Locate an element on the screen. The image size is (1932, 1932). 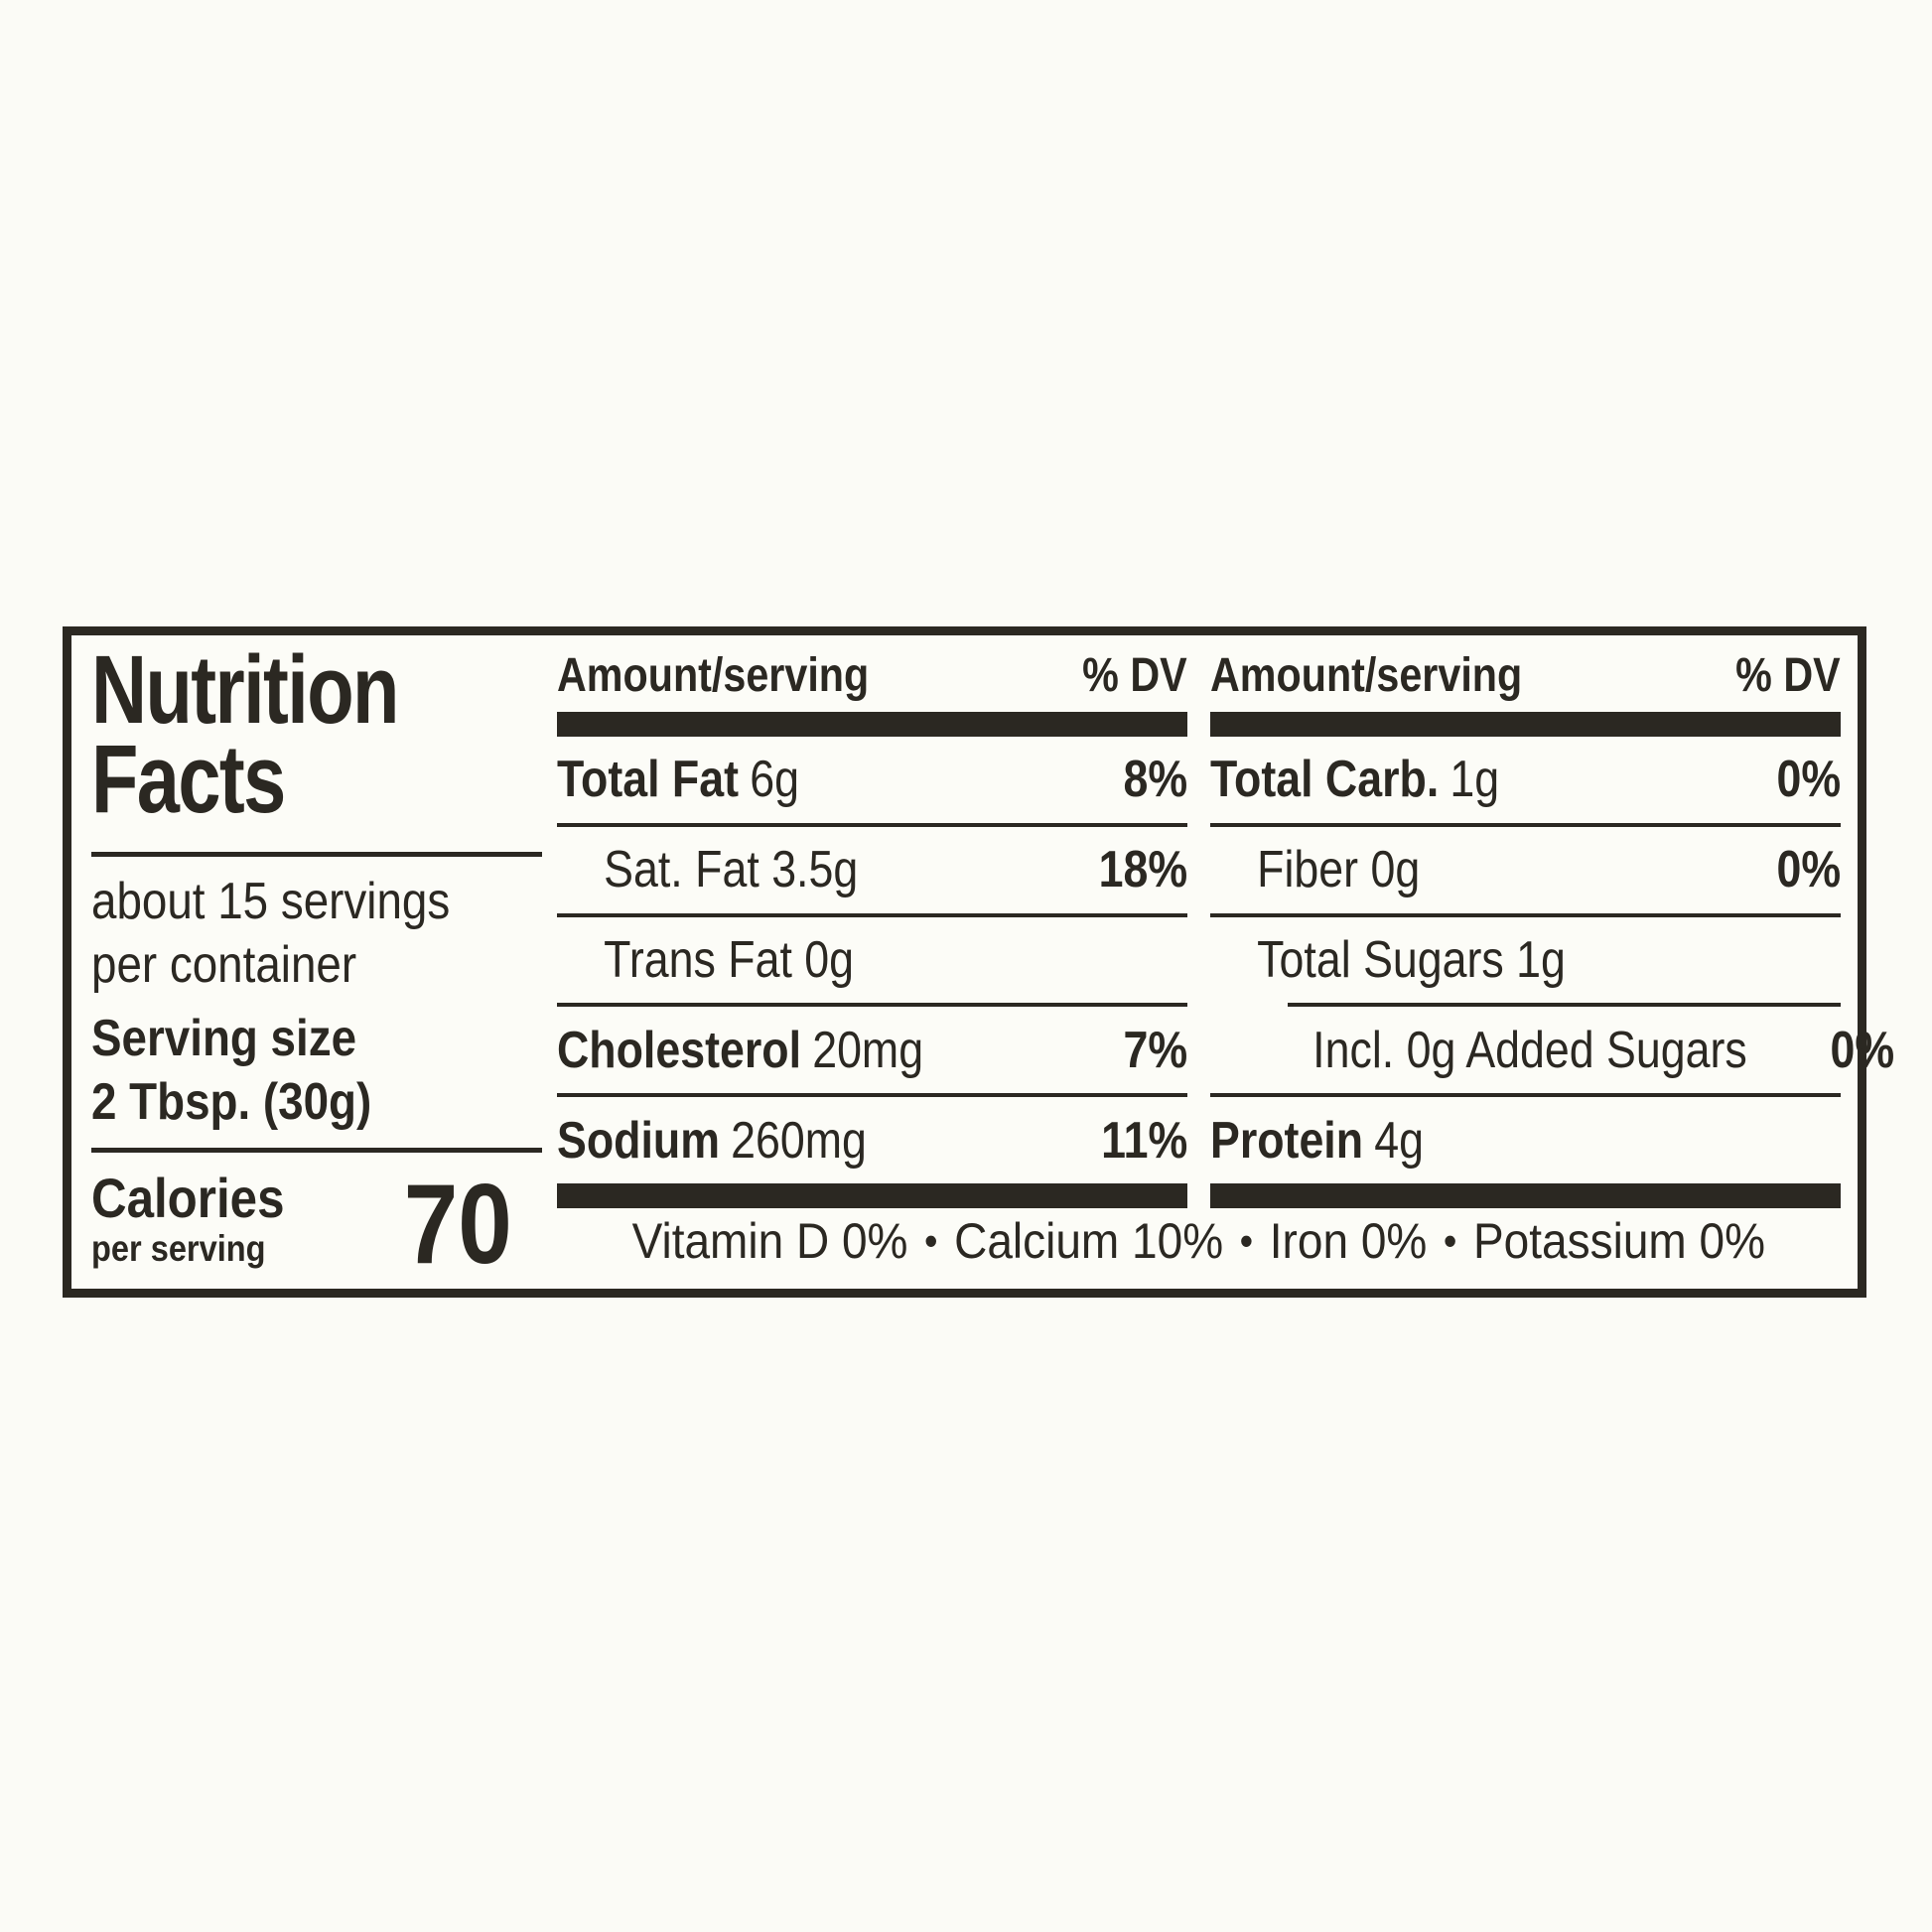
calories-words: Calories per serving is located at coordinates (188, 1220).